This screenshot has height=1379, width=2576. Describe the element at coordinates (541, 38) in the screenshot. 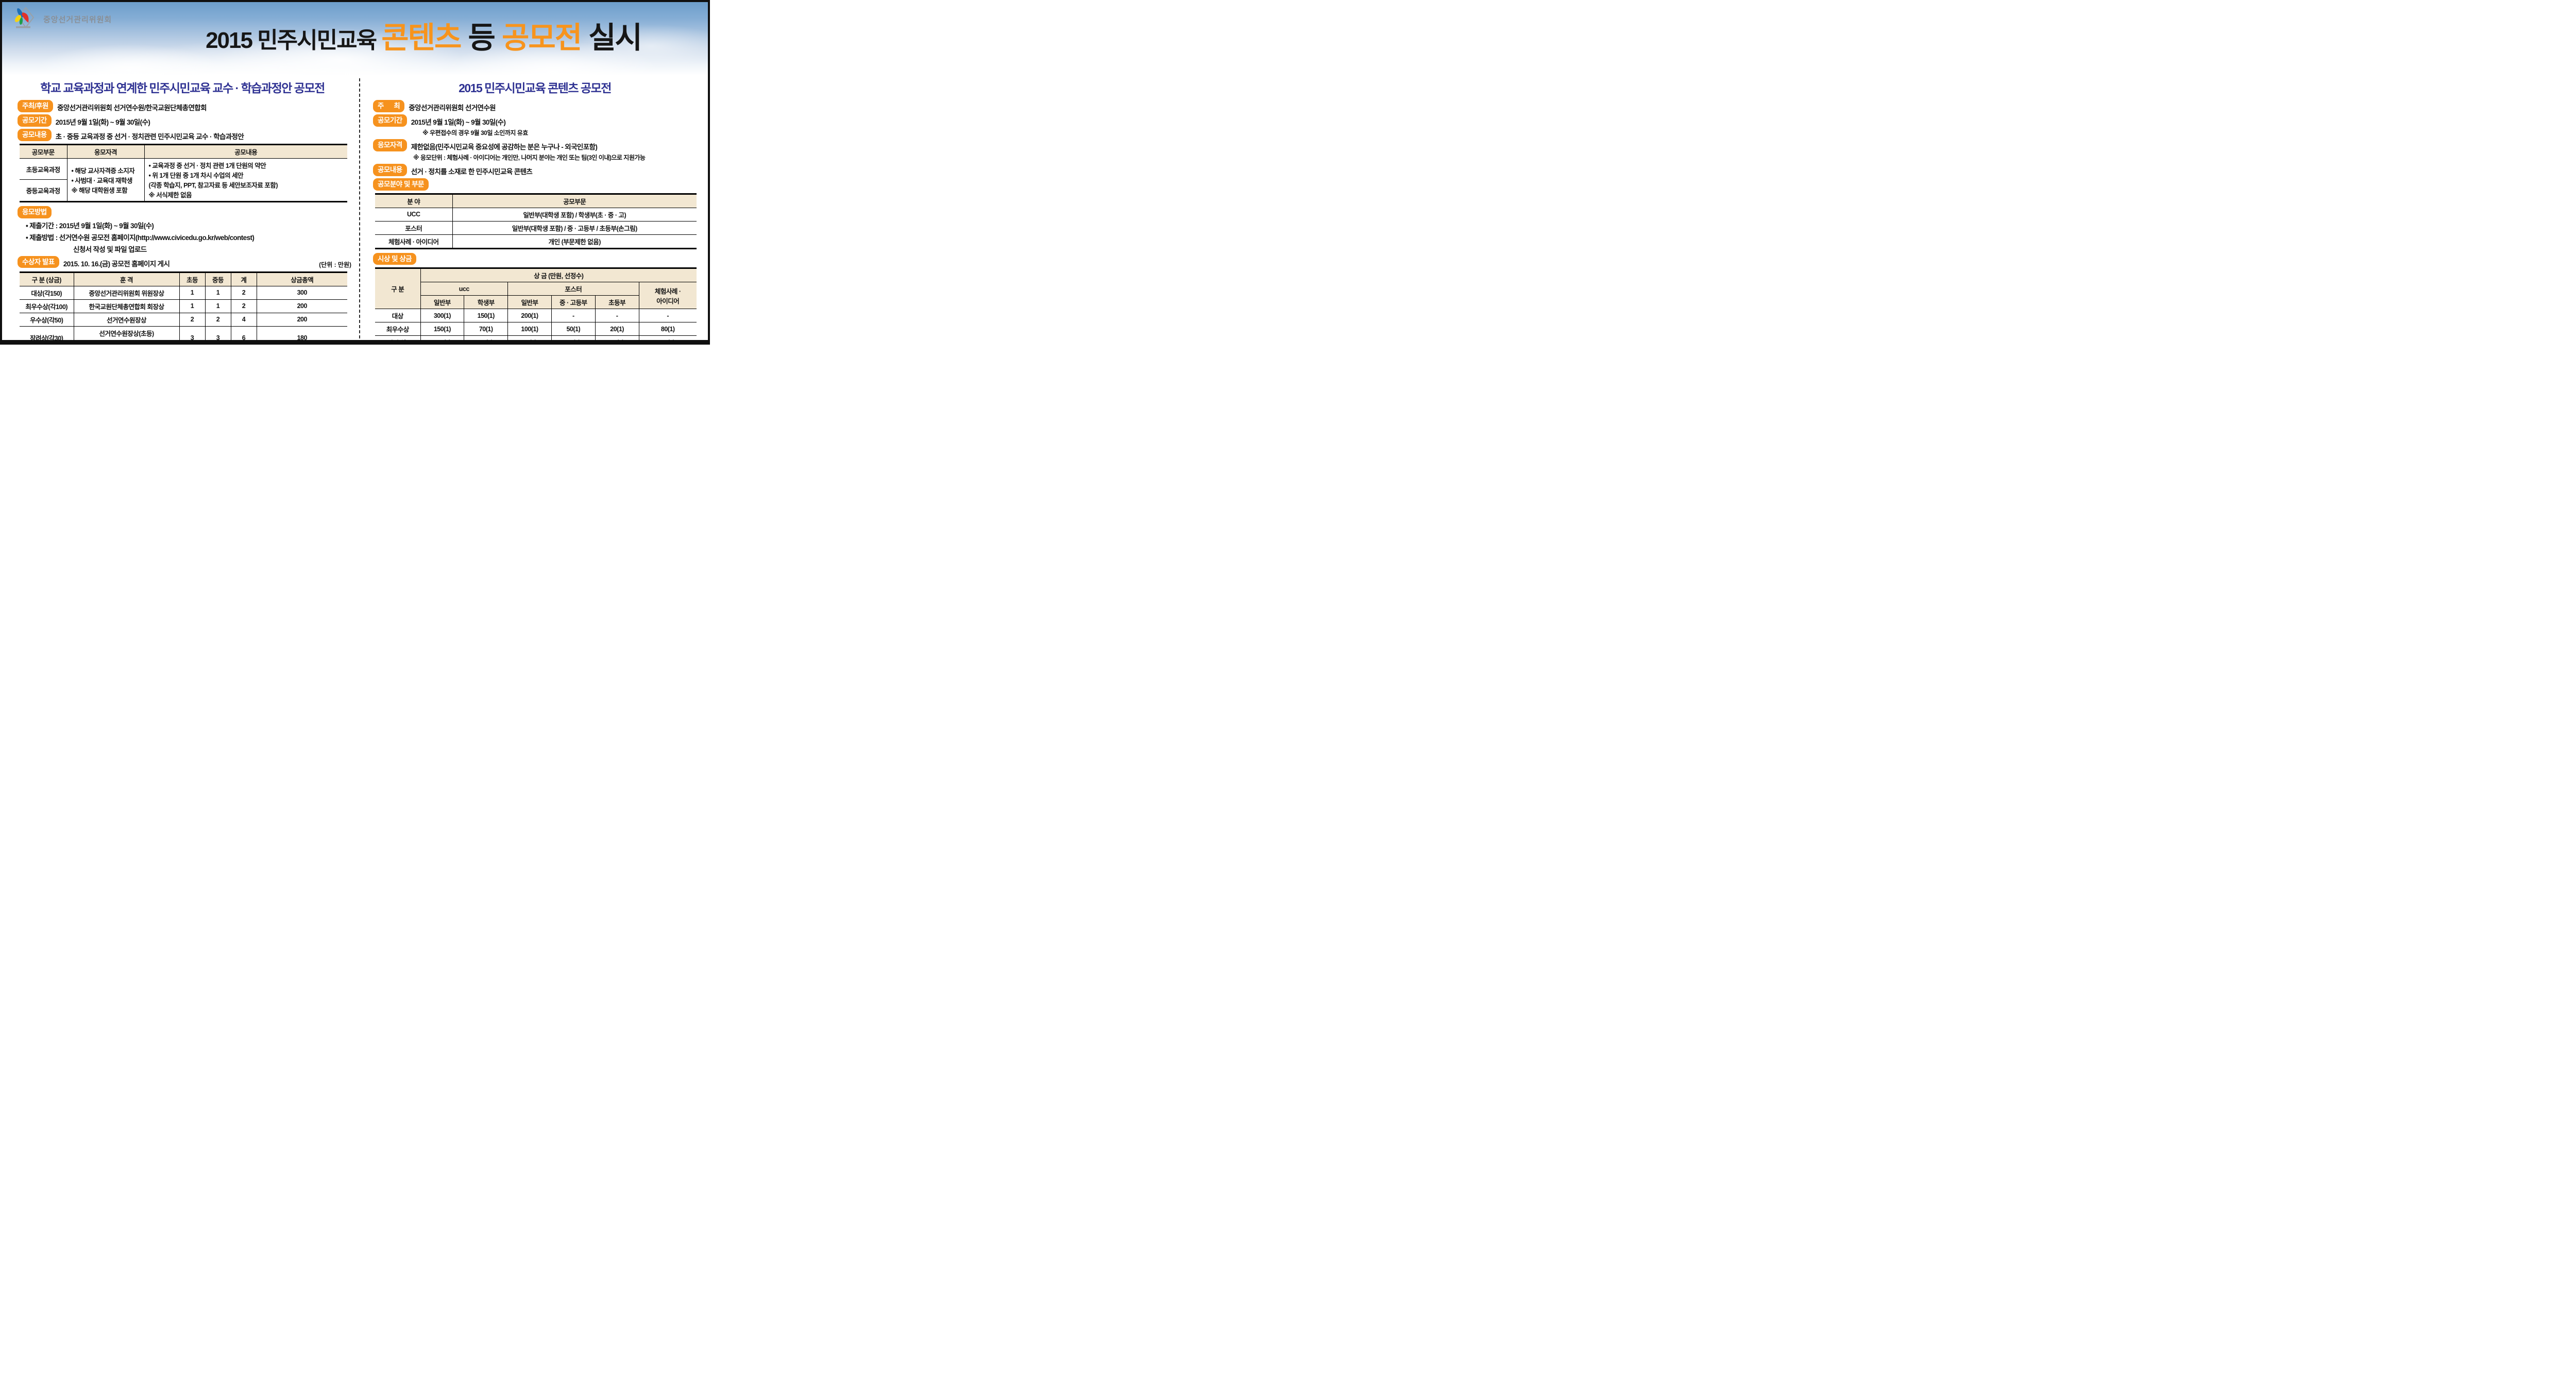

I see `title-part-orange: 공모전` at that location.